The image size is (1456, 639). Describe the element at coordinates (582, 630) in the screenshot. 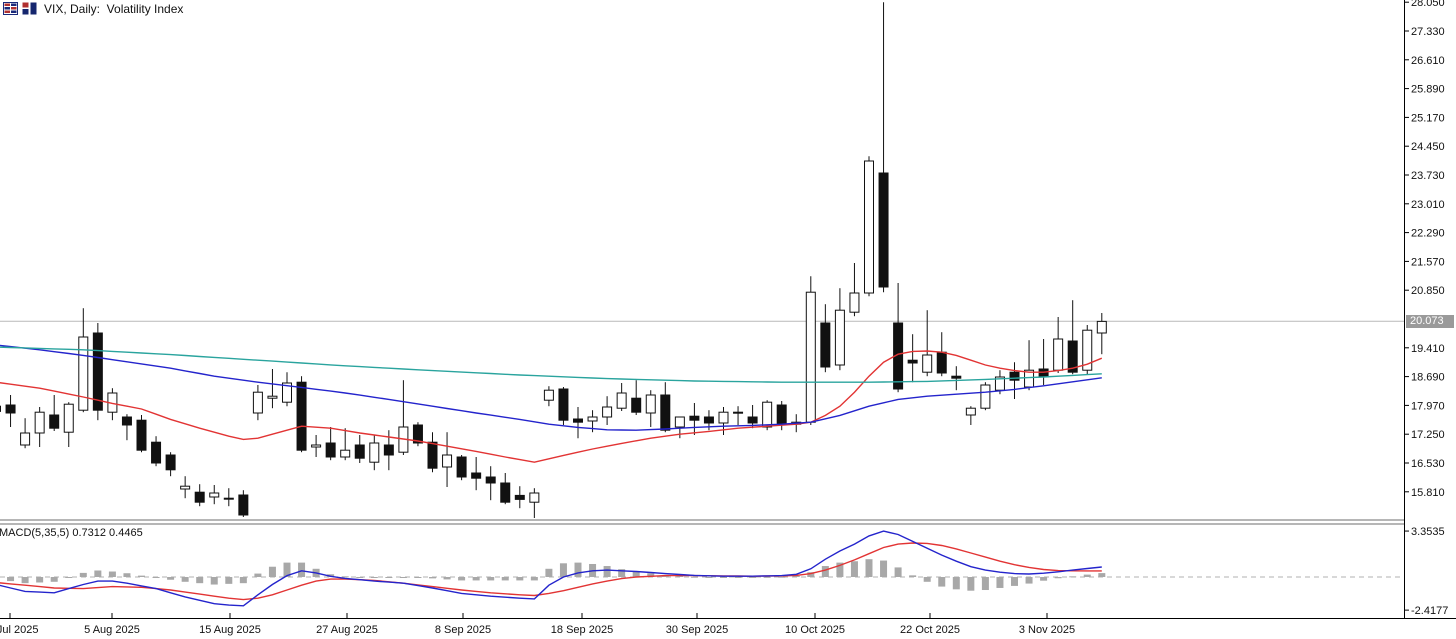

I see `time-axis-label: 18 Sep 2025` at that location.